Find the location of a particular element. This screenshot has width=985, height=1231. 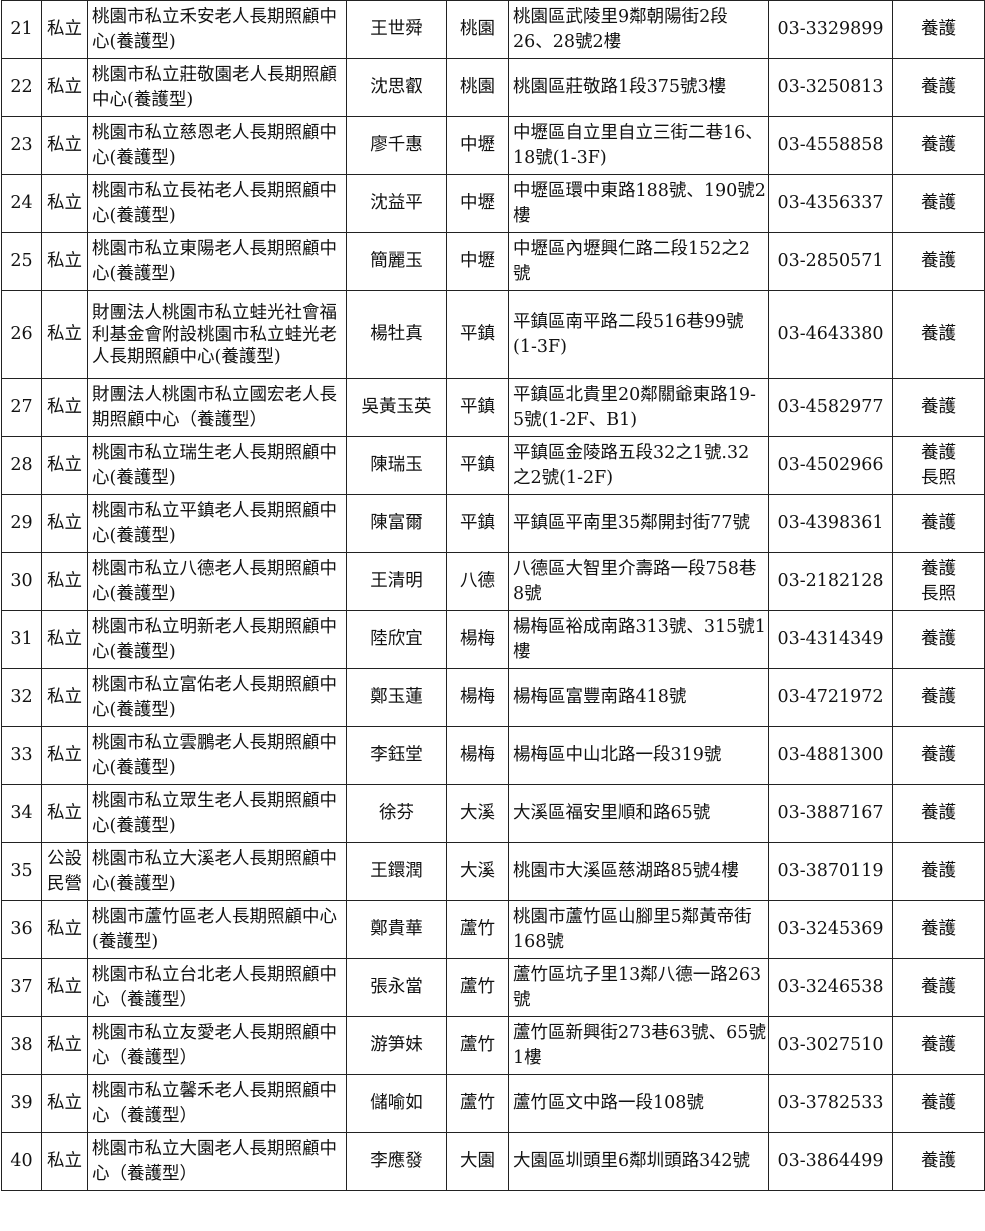

phone-number: 03-3329899 is located at coordinates (830, 29).